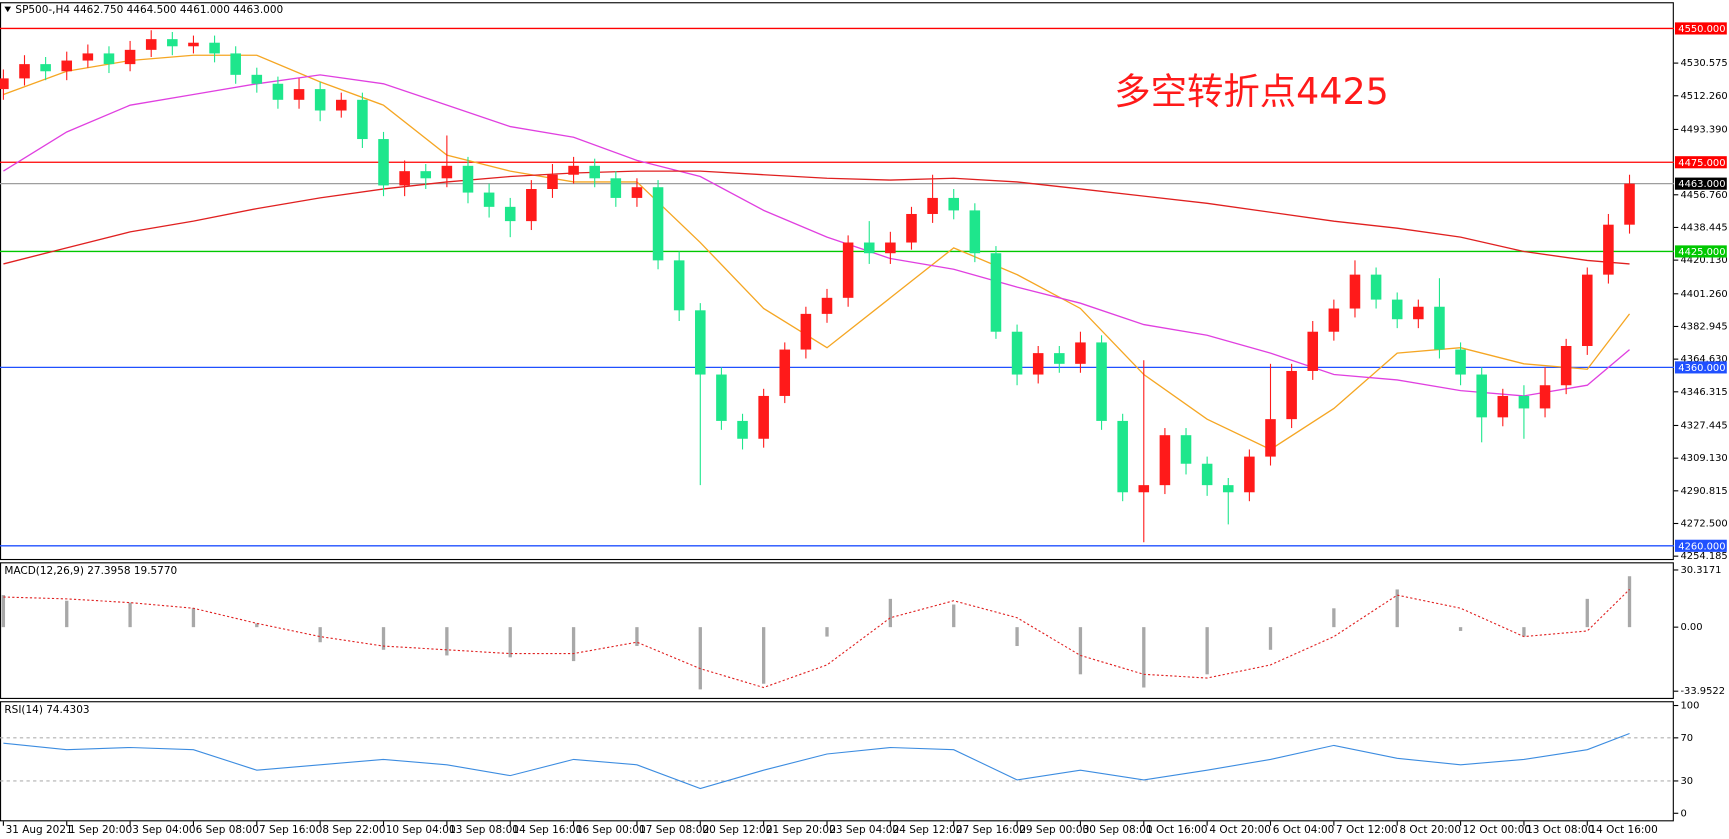 The height and width of the screenshot is (839, 1729). I want to click on macd-title: MACD(12,26,9) 27.3958 19.5770, so click(90, 571).